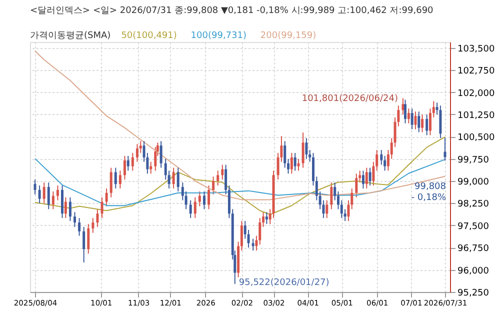 The height and width of the screenshot is (314, 500). What do you see at coordinates (474, 183) in the screenshot?
I see `y-tick-label: 99,000` at bounding box center [474, 183].